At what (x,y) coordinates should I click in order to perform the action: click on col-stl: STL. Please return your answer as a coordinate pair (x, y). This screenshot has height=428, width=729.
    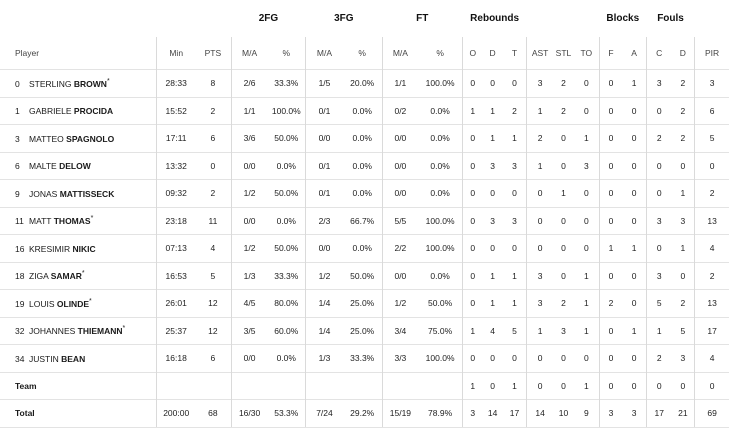
    Looking at the image, I should click on (563, 53).